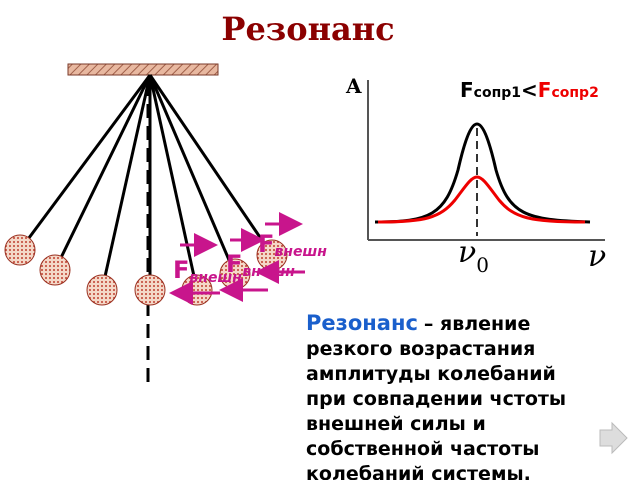 This screenshot has height=480, width=640. What do you see at coordinates (529, 90) in the screenshot?
I see `legend: Fсопр1<Fсопр2` at bounding box center [529, 90].